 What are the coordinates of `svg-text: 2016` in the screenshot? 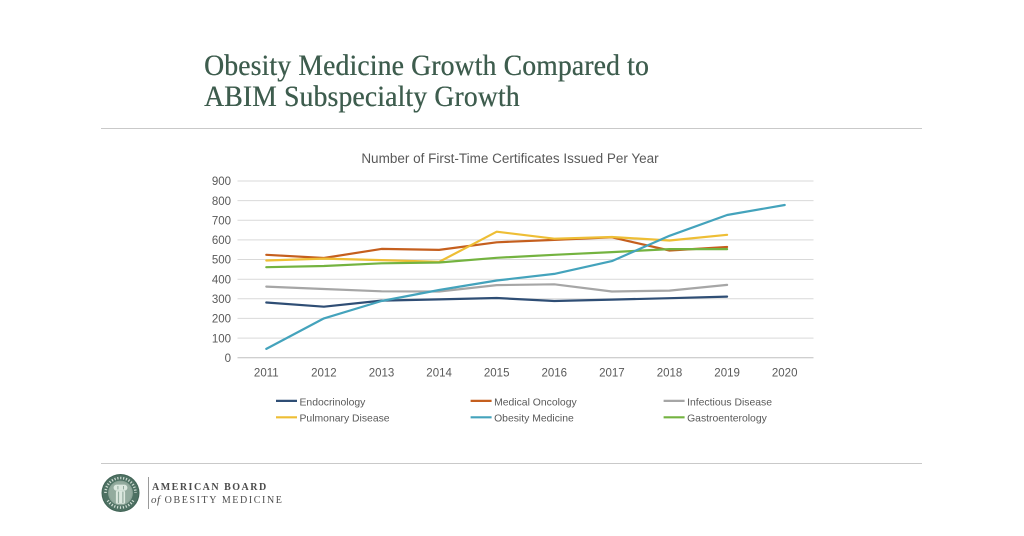 It's located at (555, 374).